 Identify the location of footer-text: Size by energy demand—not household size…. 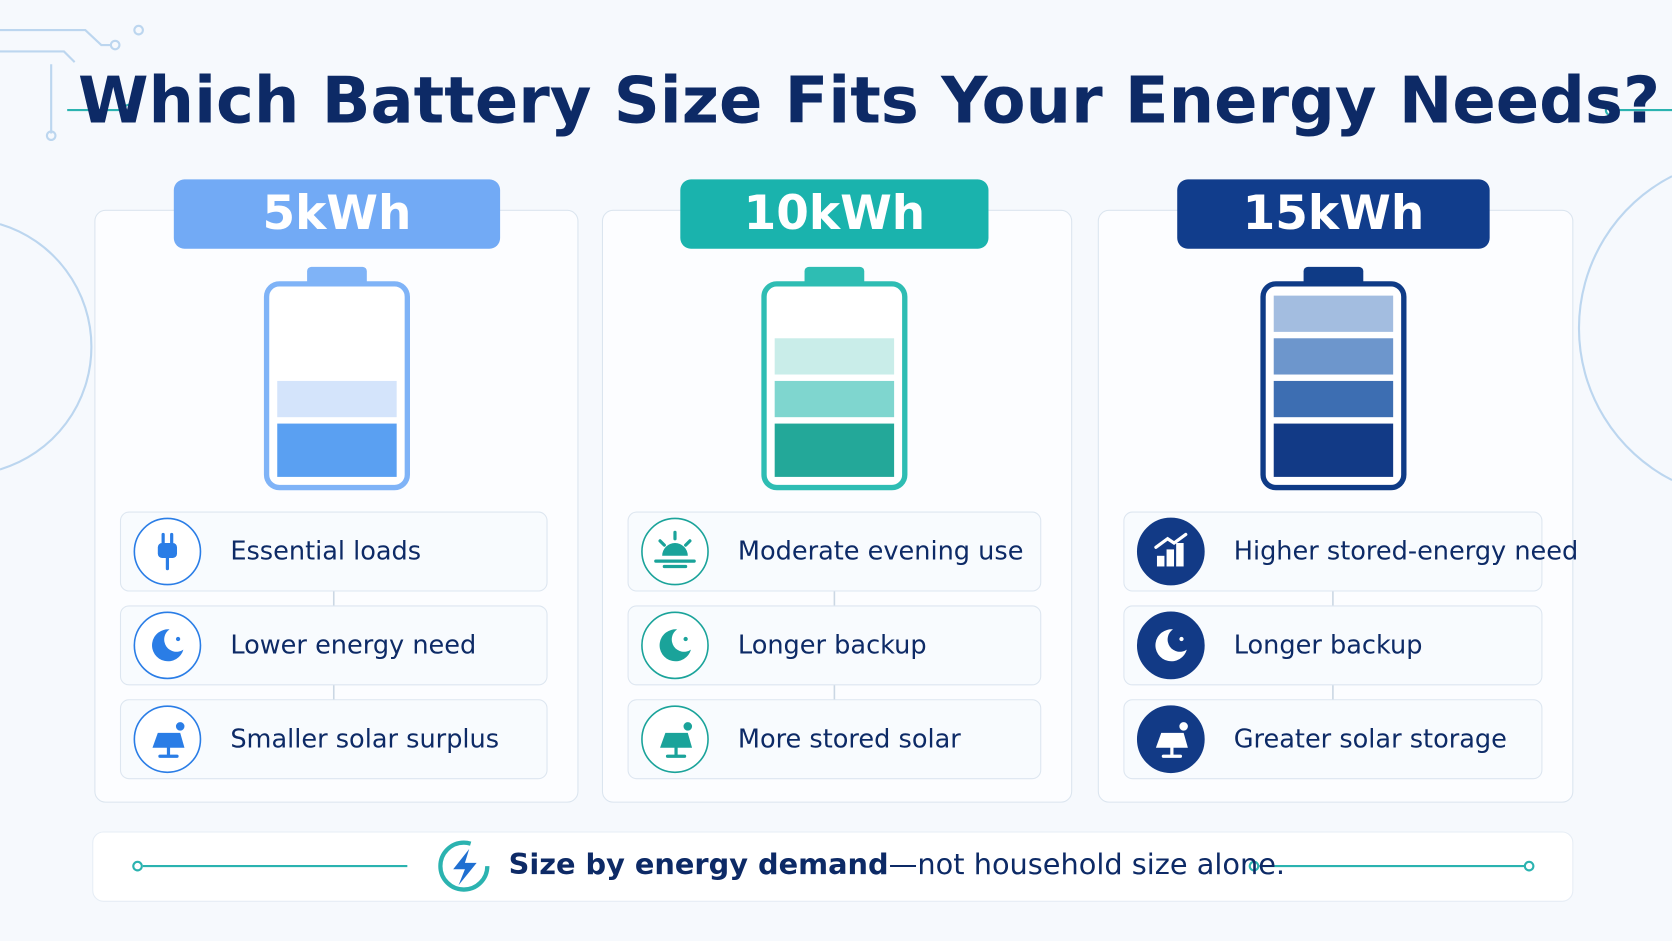
(897, 864).